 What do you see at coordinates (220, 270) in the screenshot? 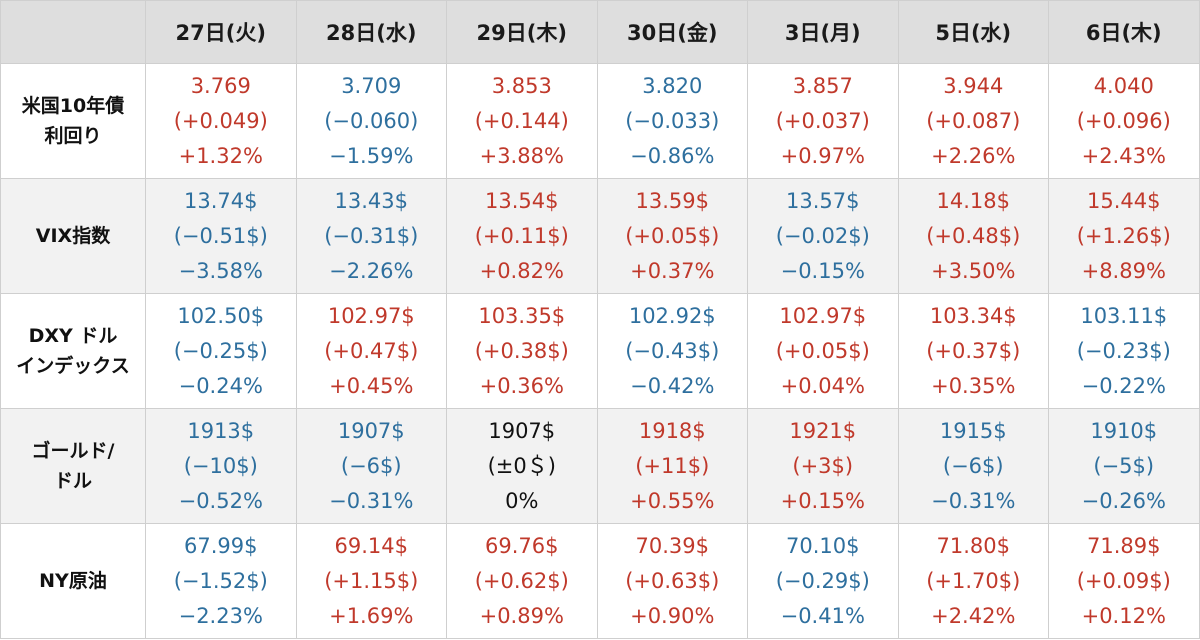
I see `cell-pct: −3.58%` at bounding box center [220, 270].